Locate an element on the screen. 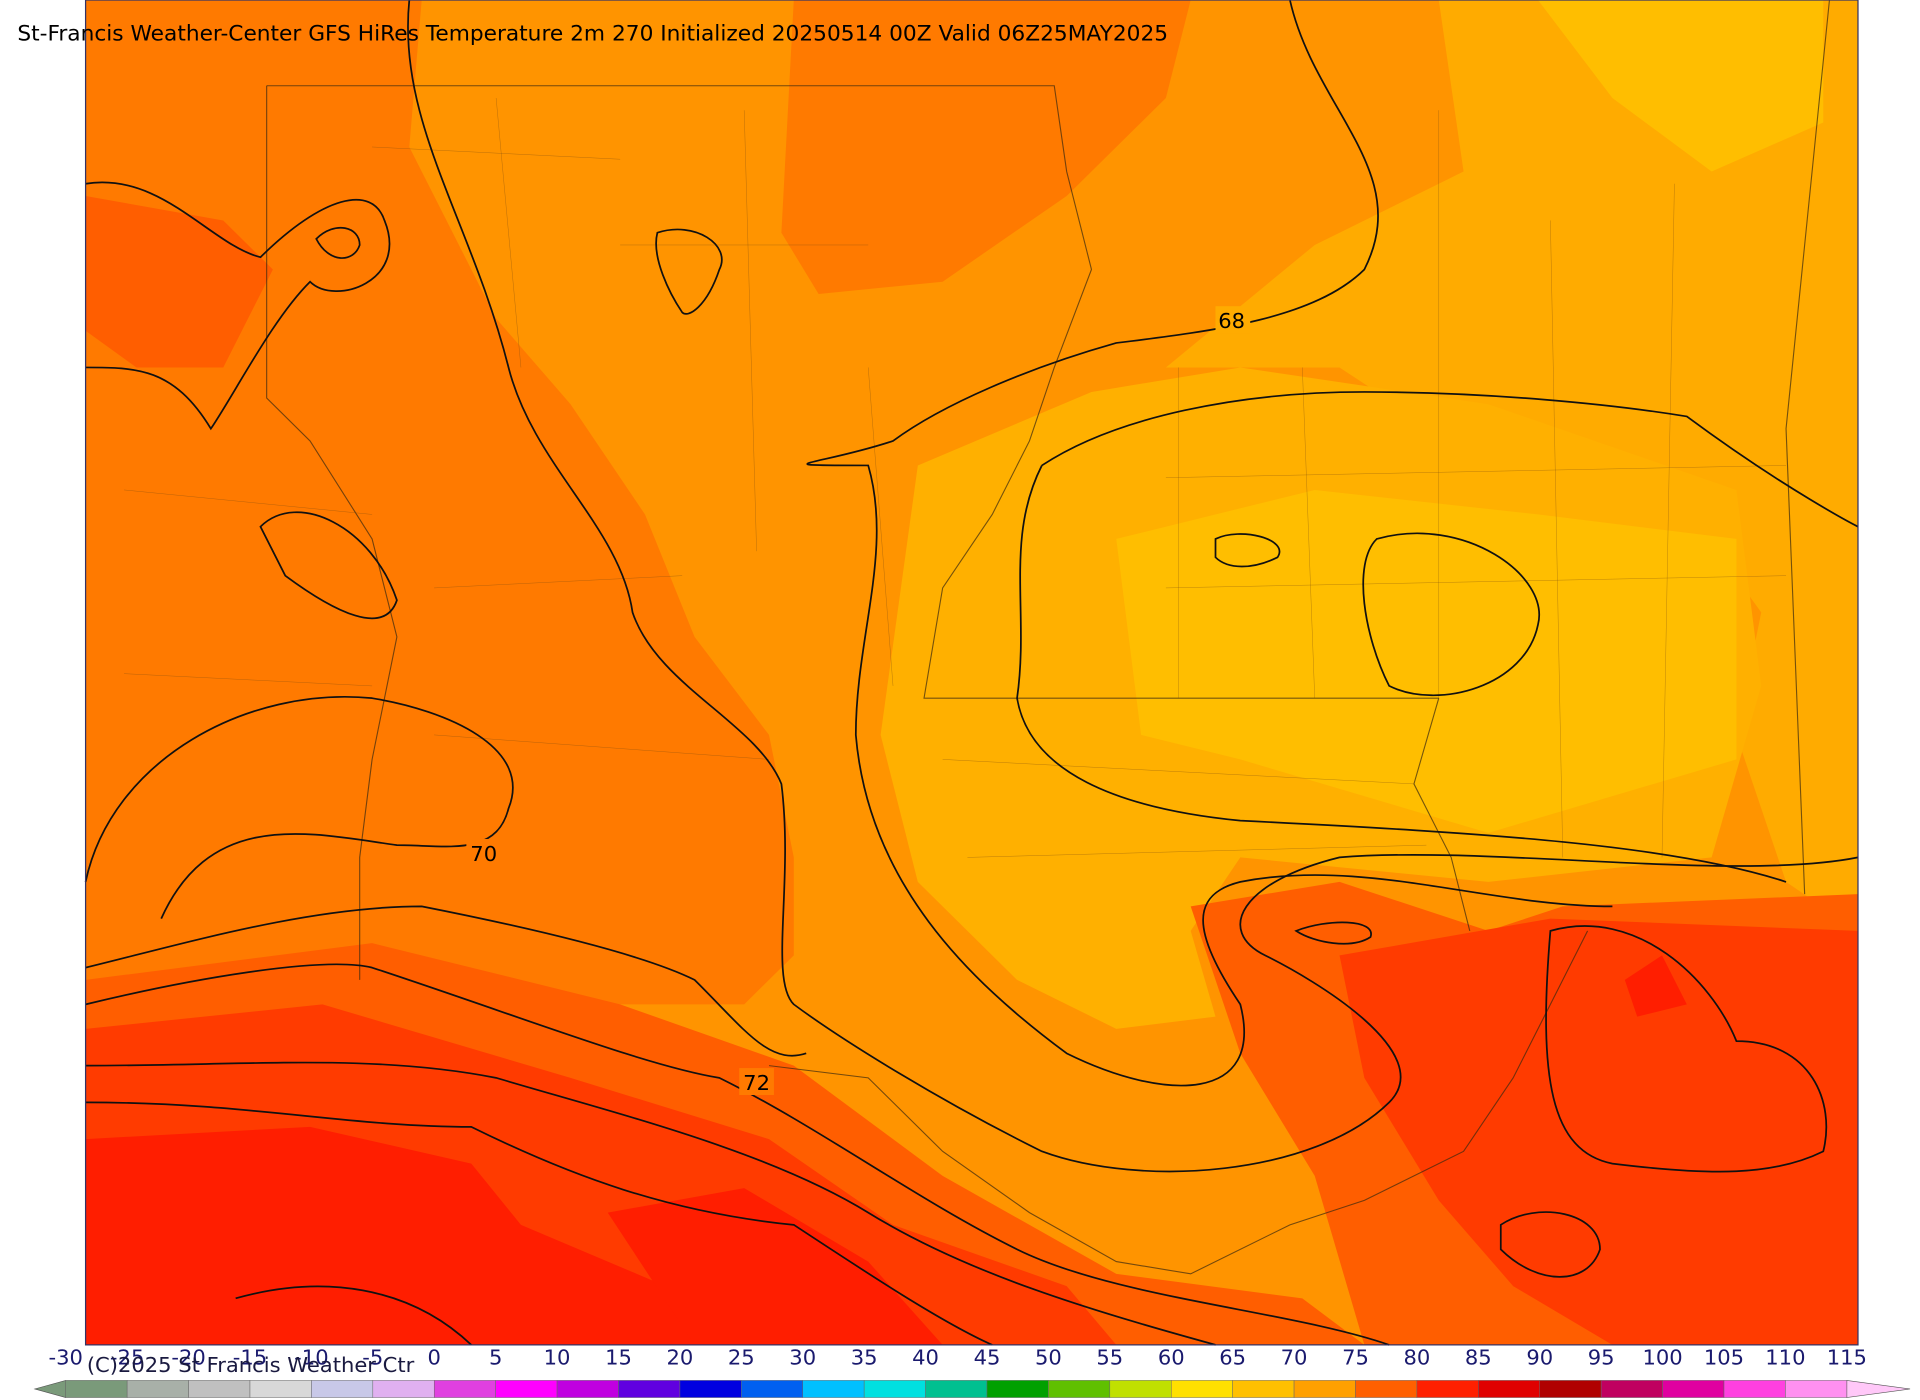 This screenshot has width=1920, height=1400. colorbar-tick-label: 0 is located at coordinates (434, 1358).